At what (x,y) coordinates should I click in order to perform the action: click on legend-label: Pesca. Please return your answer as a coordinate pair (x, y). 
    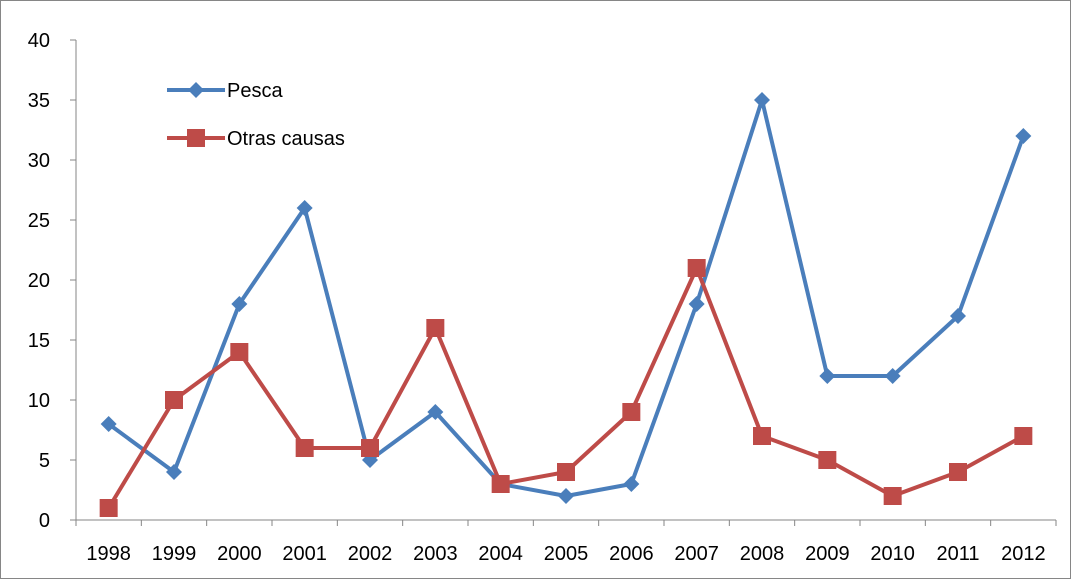
    Looking at the image, I should click on (255, 91).